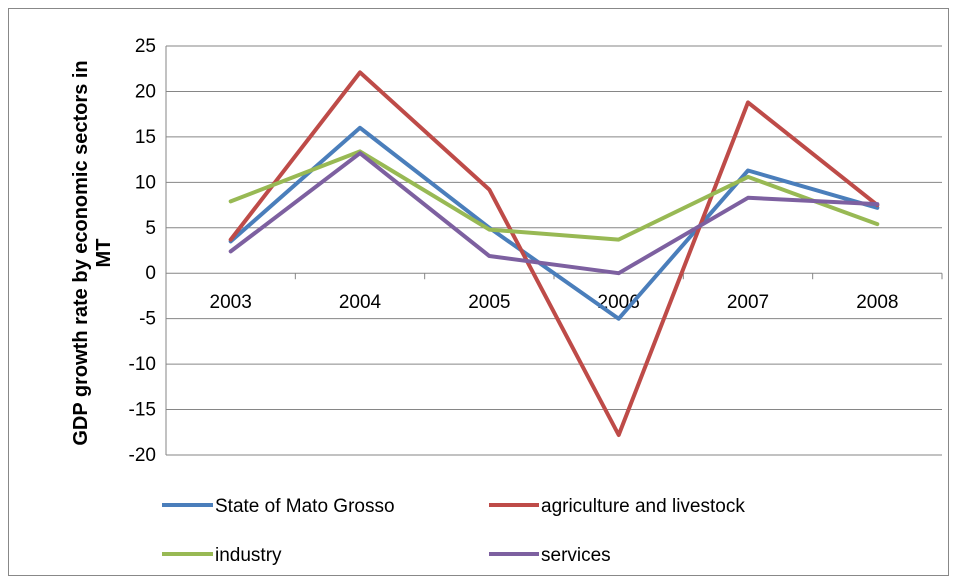 This screenshot has width=959, height=584. I want to click on y-tick-label-4: 5, so click(150, 228).